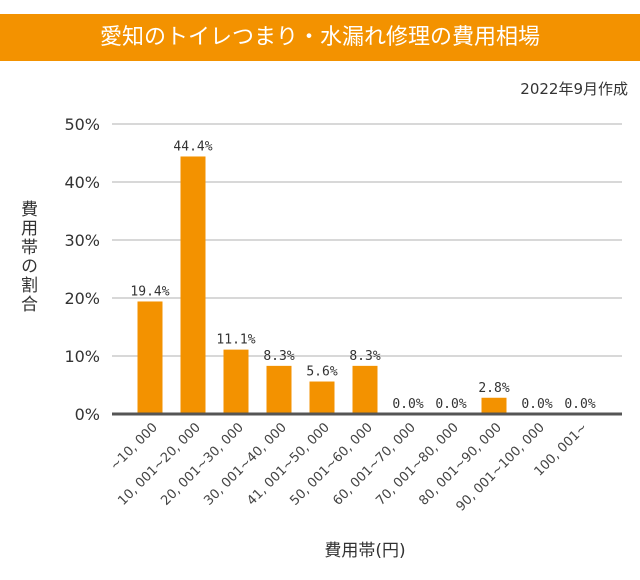 The width and height of the screenshot is (640, 580). Describe the element at coordinates (159, 464) in the screenshot. I see `x-tick-label: 10, 001~20, 000` at that location.